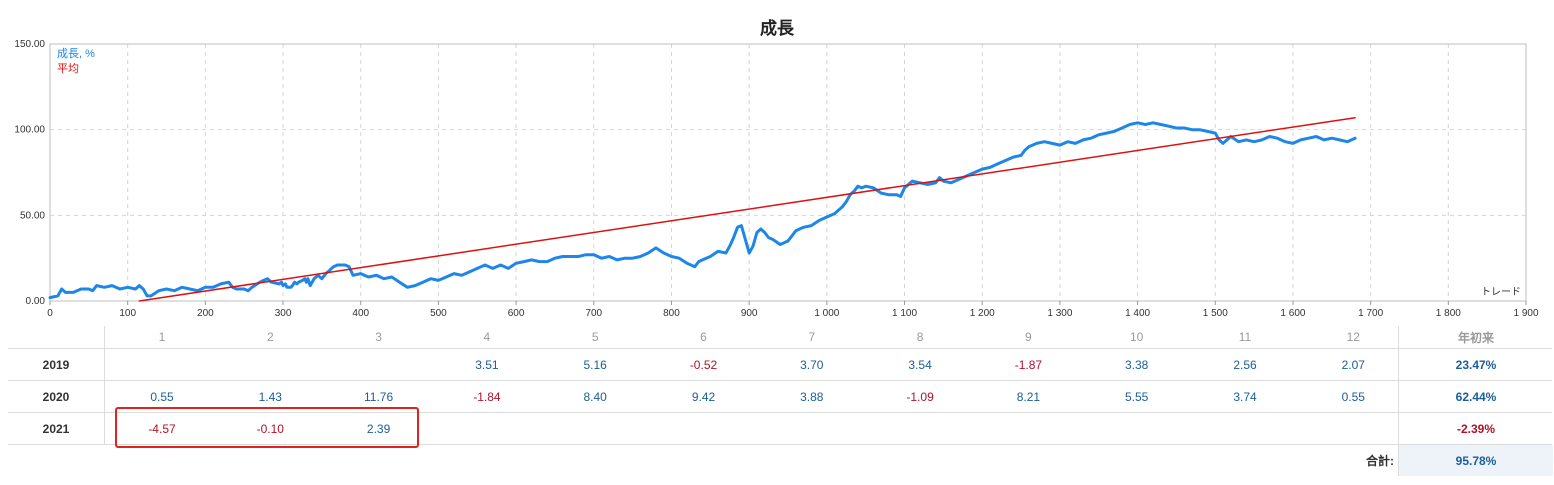 The height and width of the screenshot is (485, 1554). I want to click on month-header-7: 7, so click(812, 337).